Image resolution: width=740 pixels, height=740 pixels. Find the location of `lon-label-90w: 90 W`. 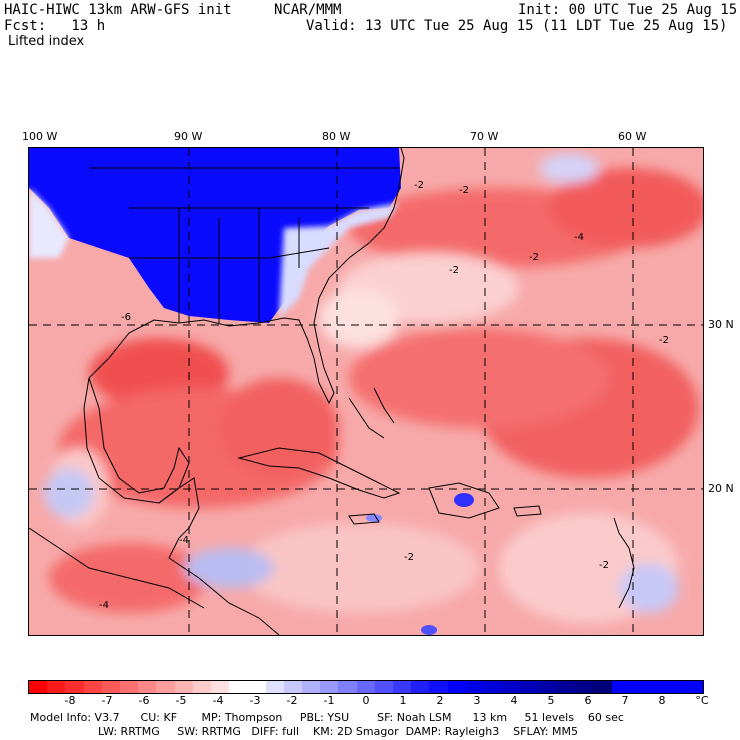

lon-label-90w: 90 W is located at coordinates (188, 136).